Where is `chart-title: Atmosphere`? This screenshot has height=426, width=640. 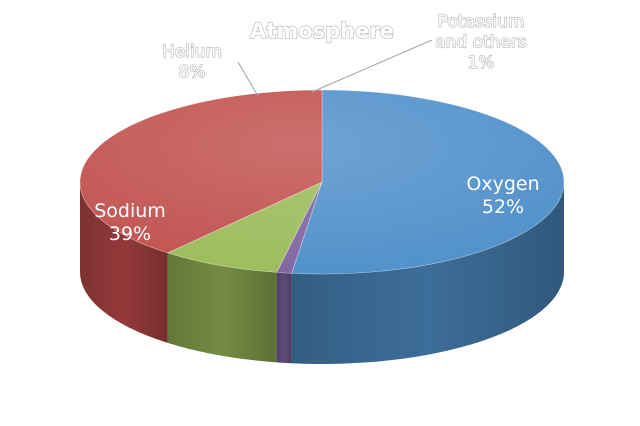
chart-title: Atmosphere is located at coordinates (322, 31).